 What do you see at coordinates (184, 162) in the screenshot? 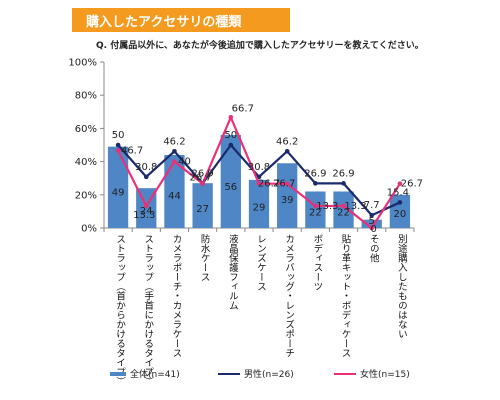
I see `female-value-label: 40` at bounding box center [184, 162].